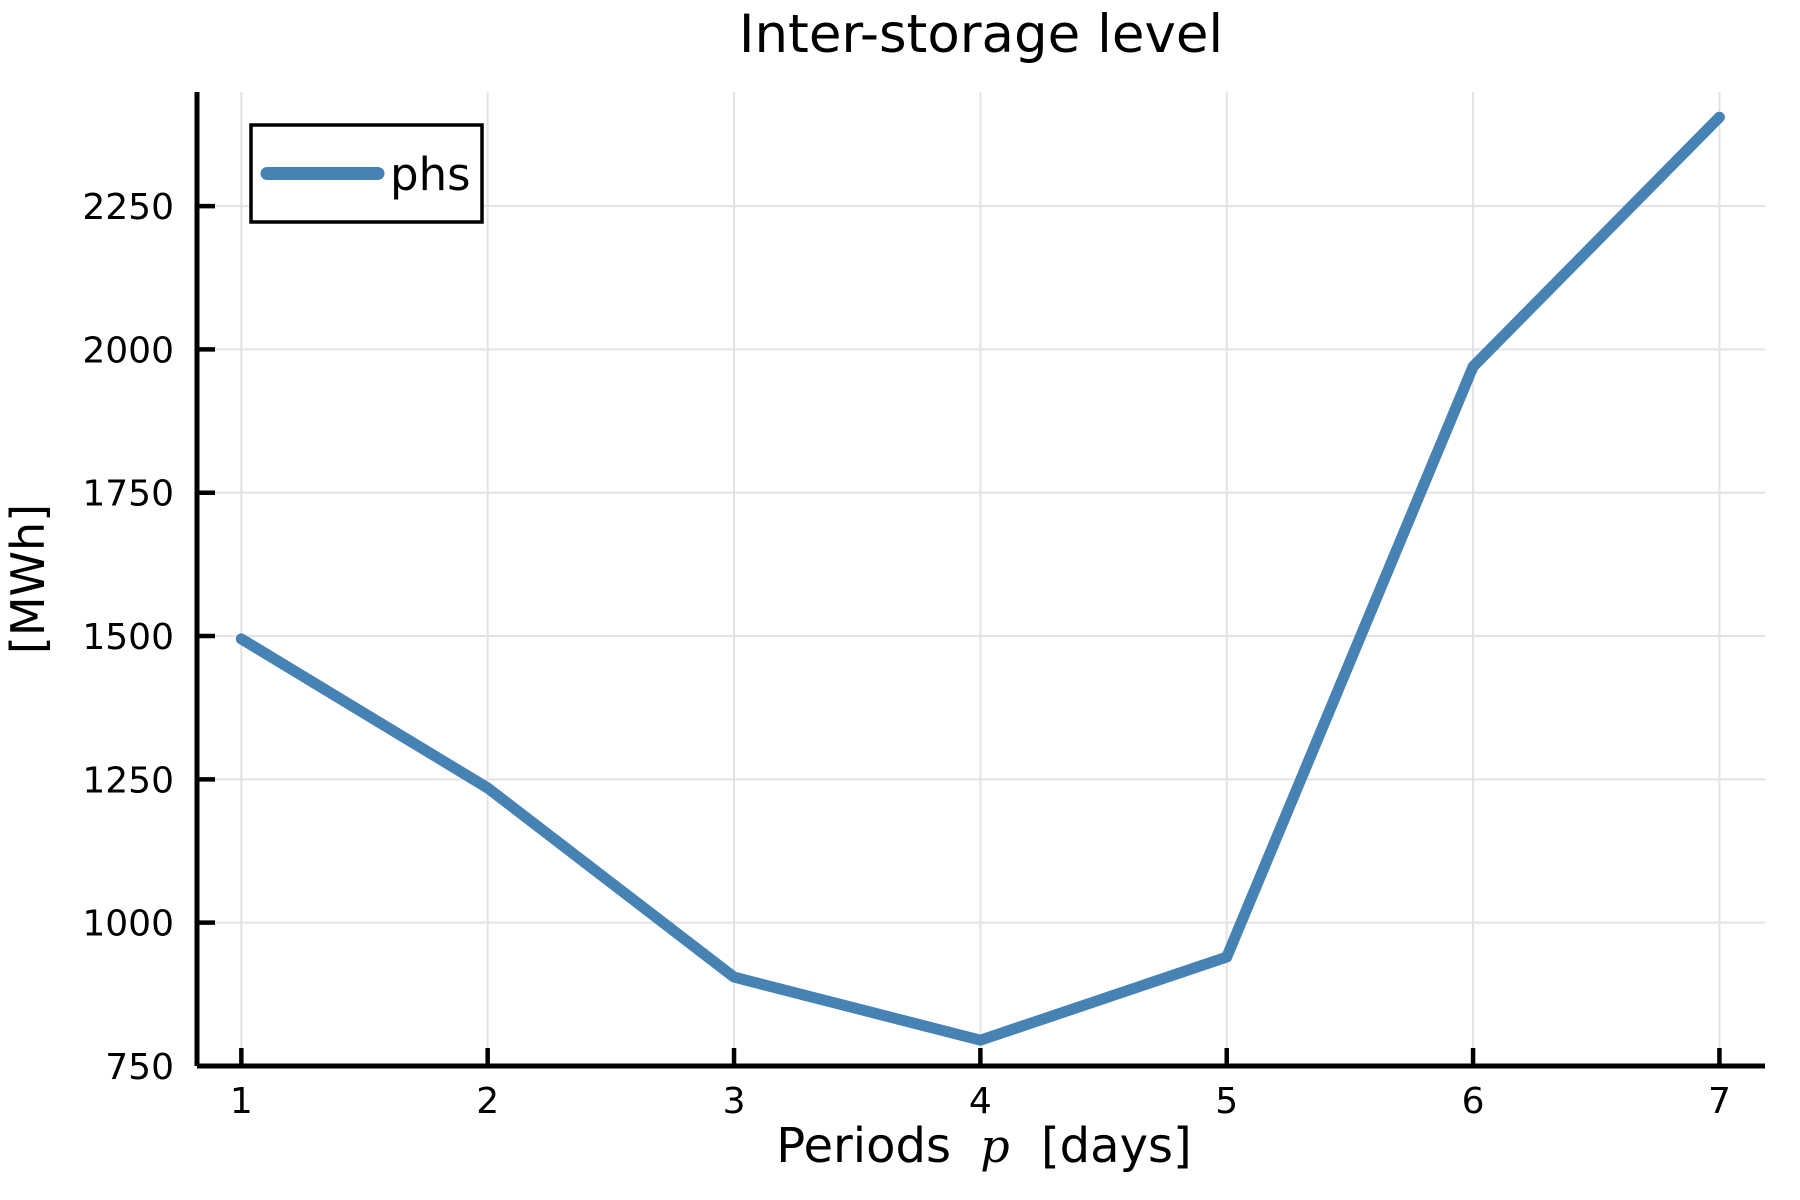 The image size is (1800, 1200). I want to click on x-axis-label: Periods p [days], so click(983, 1146).